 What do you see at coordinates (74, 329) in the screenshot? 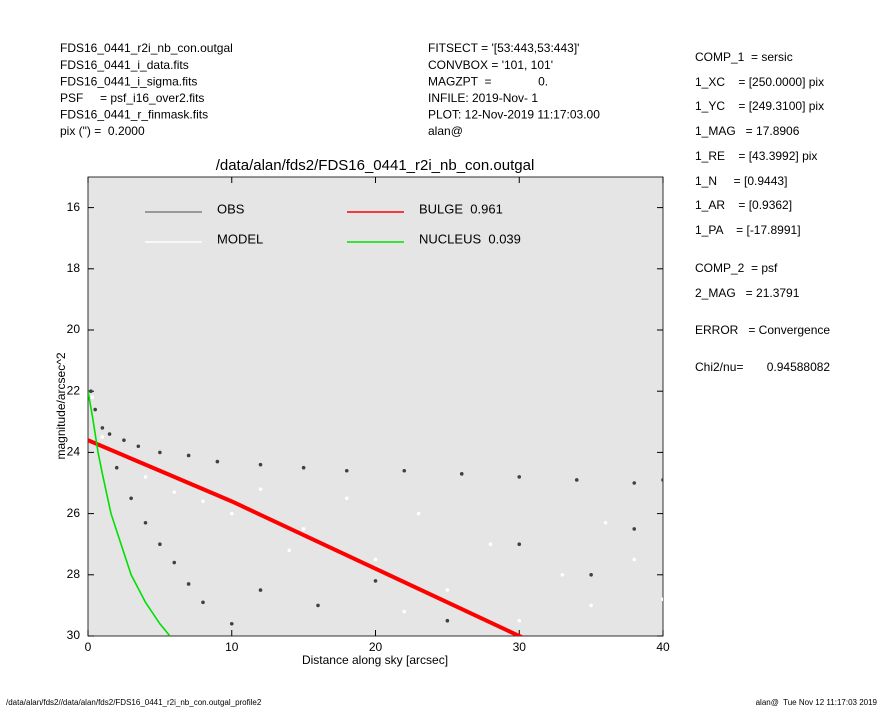
I see `y-tick-label: 20` at bounding box center [74, 329].